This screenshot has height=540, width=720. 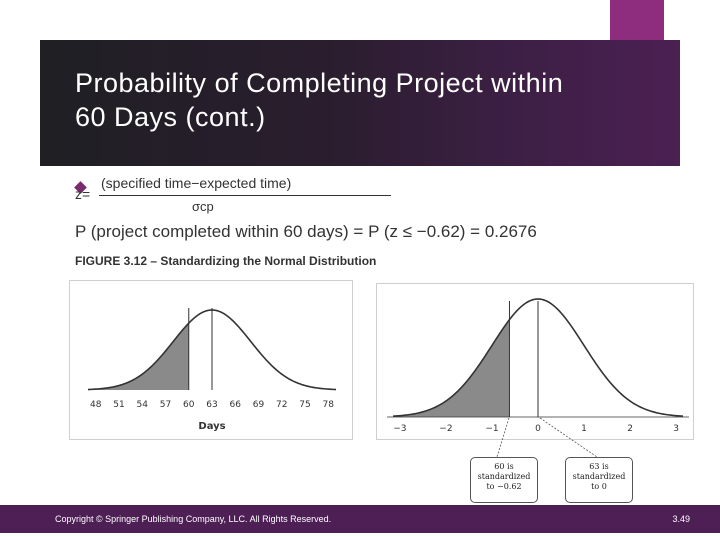 What do you see at coordinates (118, 405) in the screenshot?
I see `x-tick-label: 51` at bounding box center [118, 405].